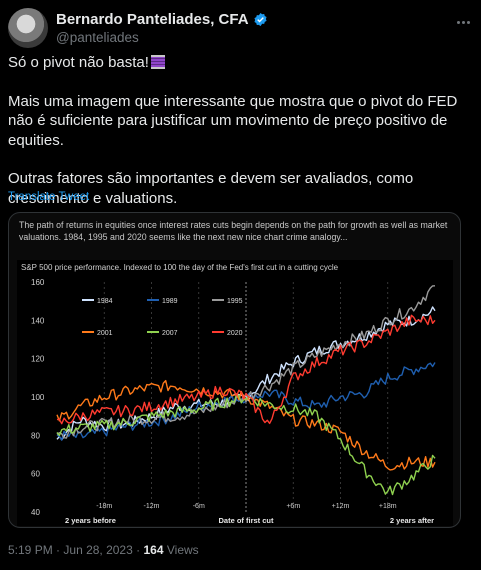  What do you see at coordinates (293, 506) in the screenshot?
I see `x-tick-label: +6m` at bounding box center [293, 506].